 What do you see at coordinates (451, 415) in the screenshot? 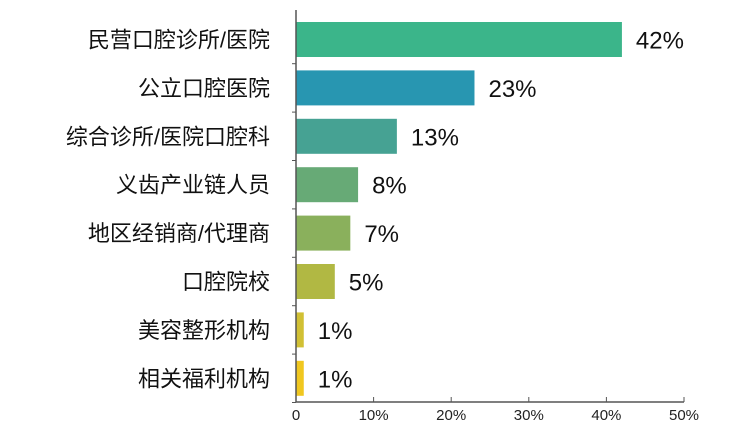
I see `x-tick-label: 20%` at bounding box center [451, 415].